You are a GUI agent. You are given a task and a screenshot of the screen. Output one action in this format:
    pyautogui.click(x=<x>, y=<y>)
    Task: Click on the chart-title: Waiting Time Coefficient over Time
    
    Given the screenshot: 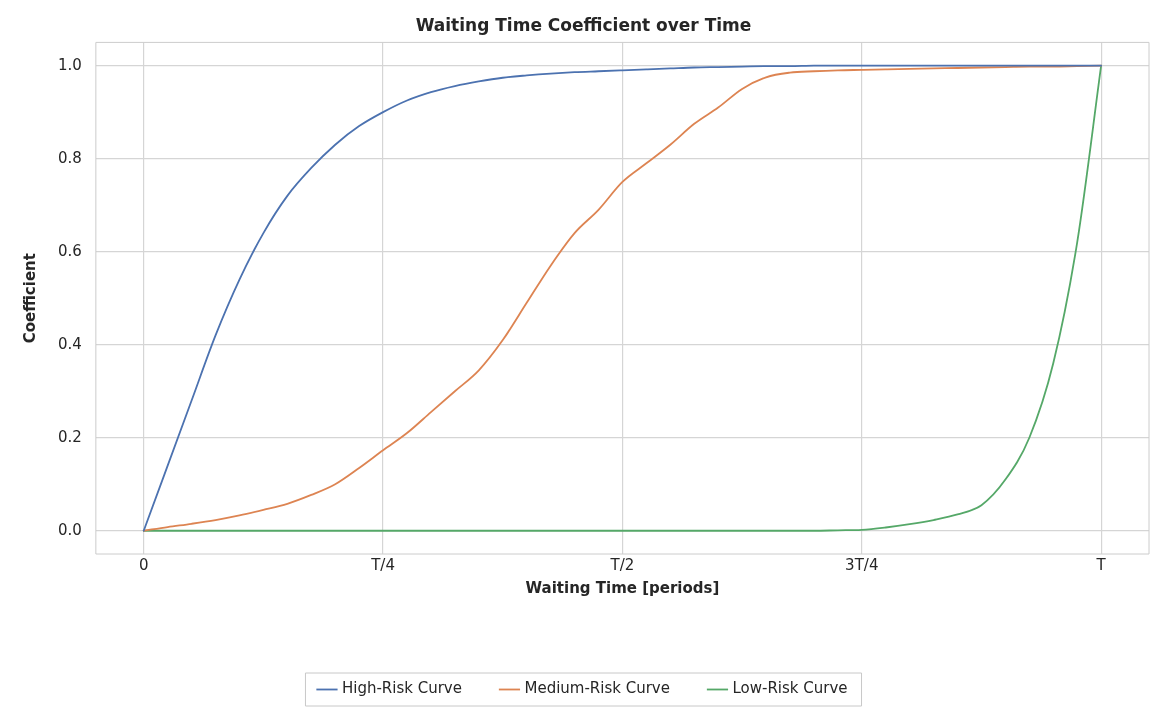 What is the action you would take?
    pyautogui.click(x=583, y=24)
    